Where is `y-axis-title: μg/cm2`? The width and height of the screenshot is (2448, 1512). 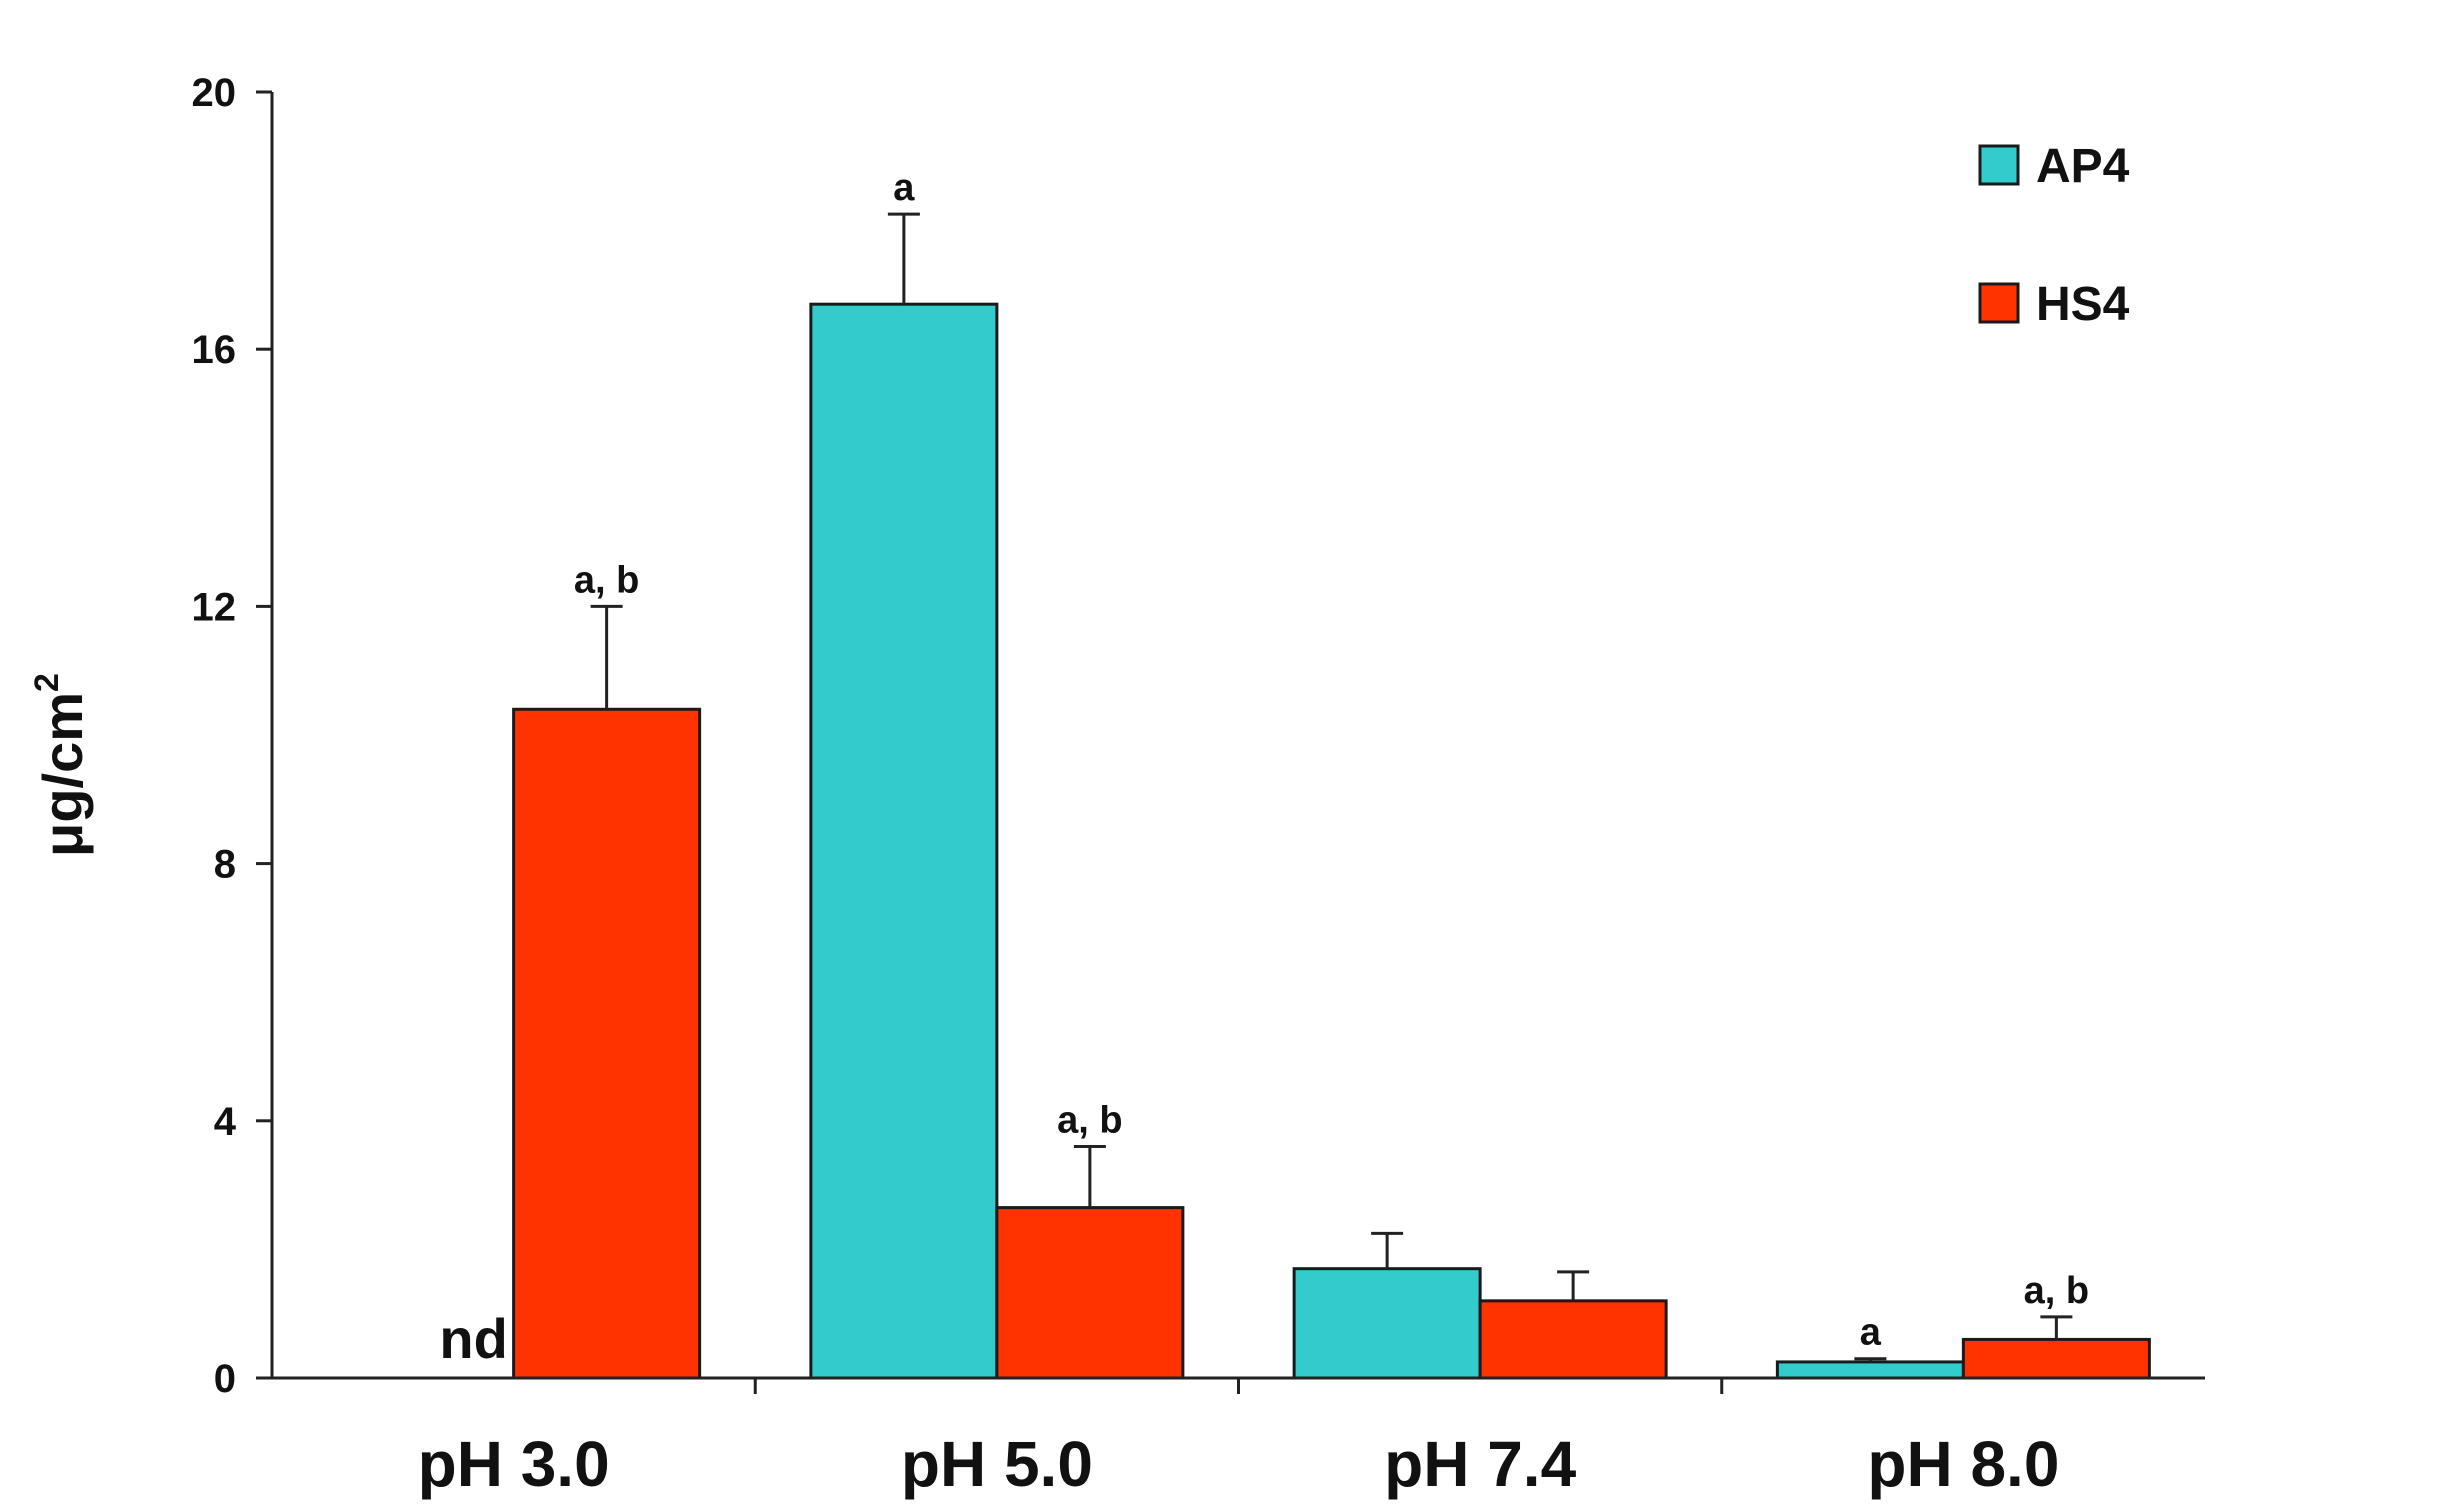
y-axis-title: μg/cm2 is located at coordinates (61, 765).